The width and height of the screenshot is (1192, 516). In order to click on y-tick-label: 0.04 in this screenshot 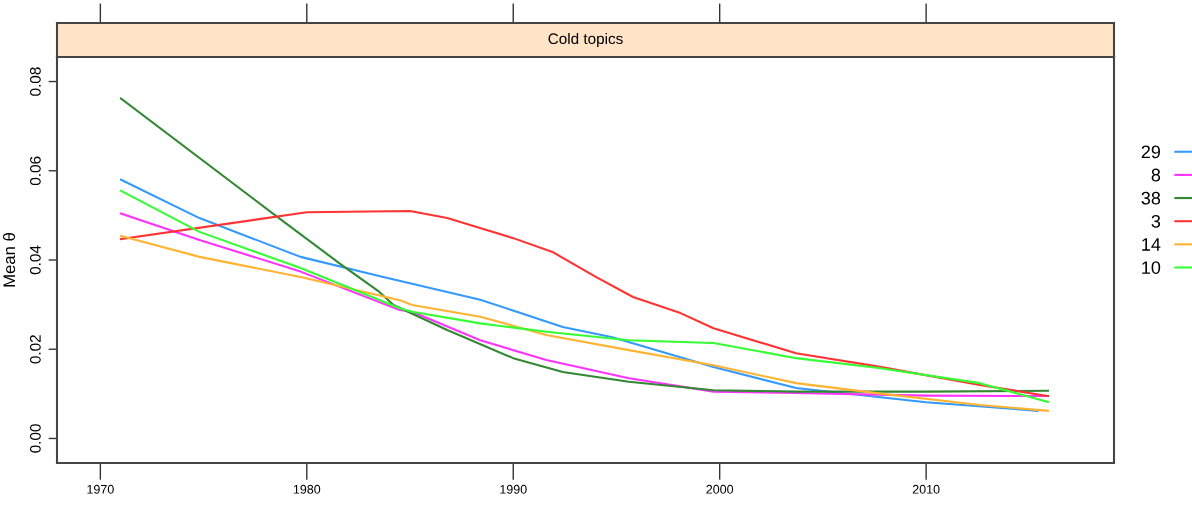, I will do `click(35, 260)`.